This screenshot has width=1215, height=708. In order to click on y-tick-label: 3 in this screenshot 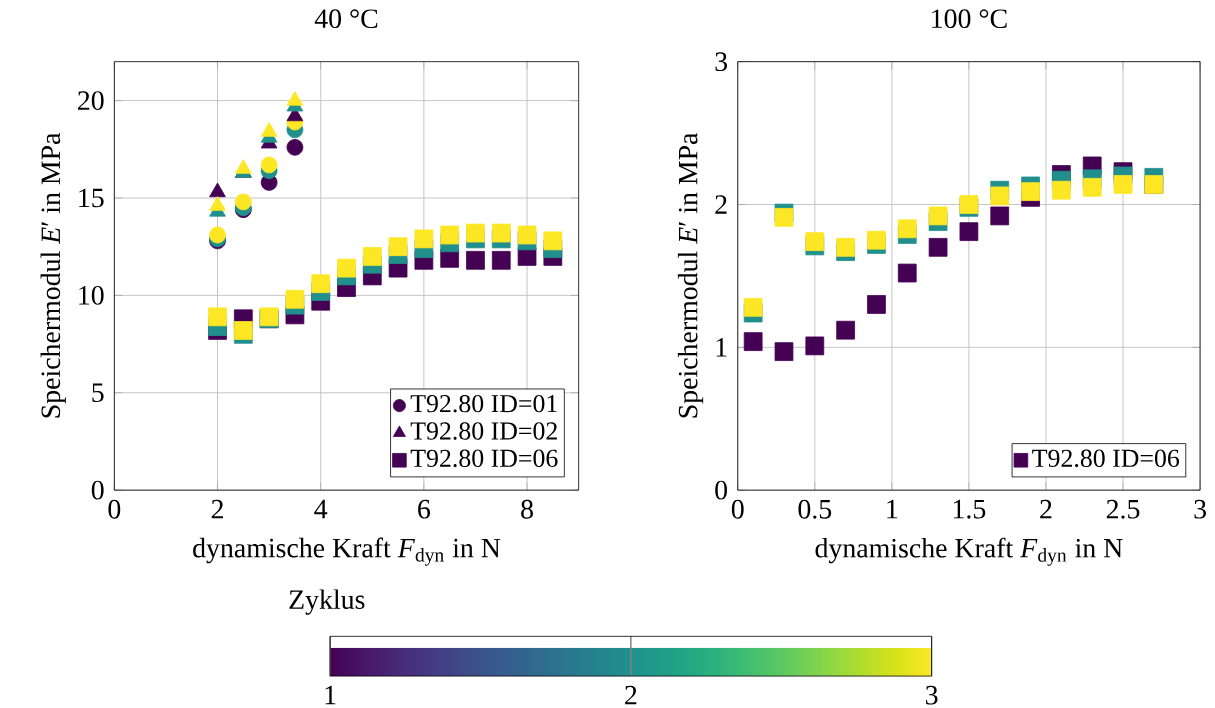, I will do `click(721, 62)`.